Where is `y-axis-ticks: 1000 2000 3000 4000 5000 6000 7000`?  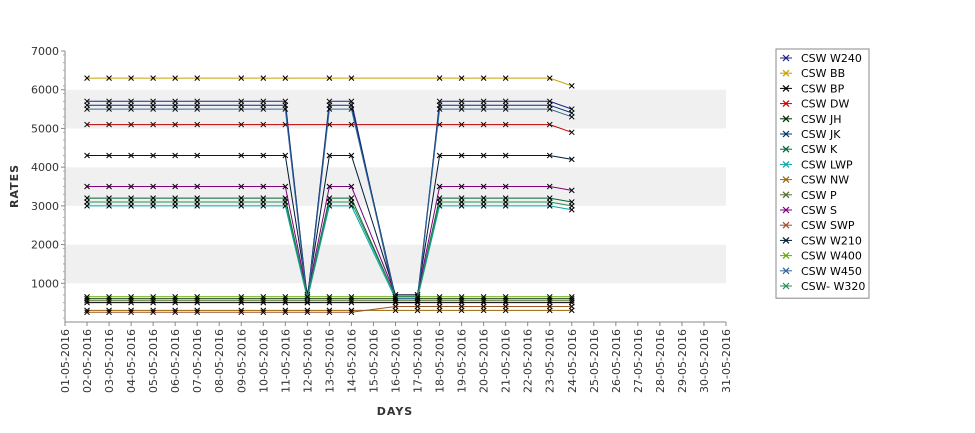 y-axis-ticks: 1000 2000 3000 4000 5000 6000 7000 is located at coordinates (48, 182).